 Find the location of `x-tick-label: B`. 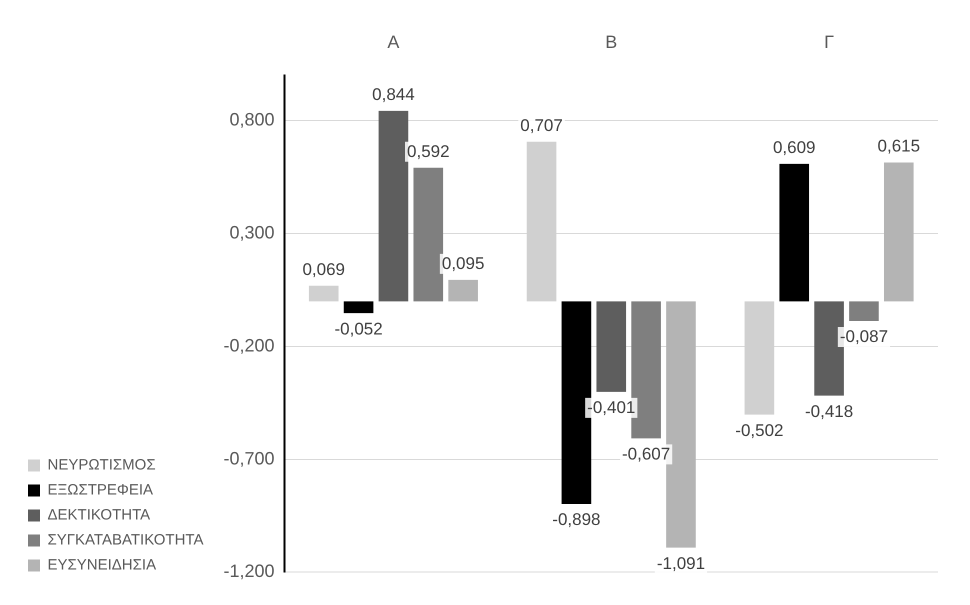

x-tick-label: B is located at coordinates (611, 42).